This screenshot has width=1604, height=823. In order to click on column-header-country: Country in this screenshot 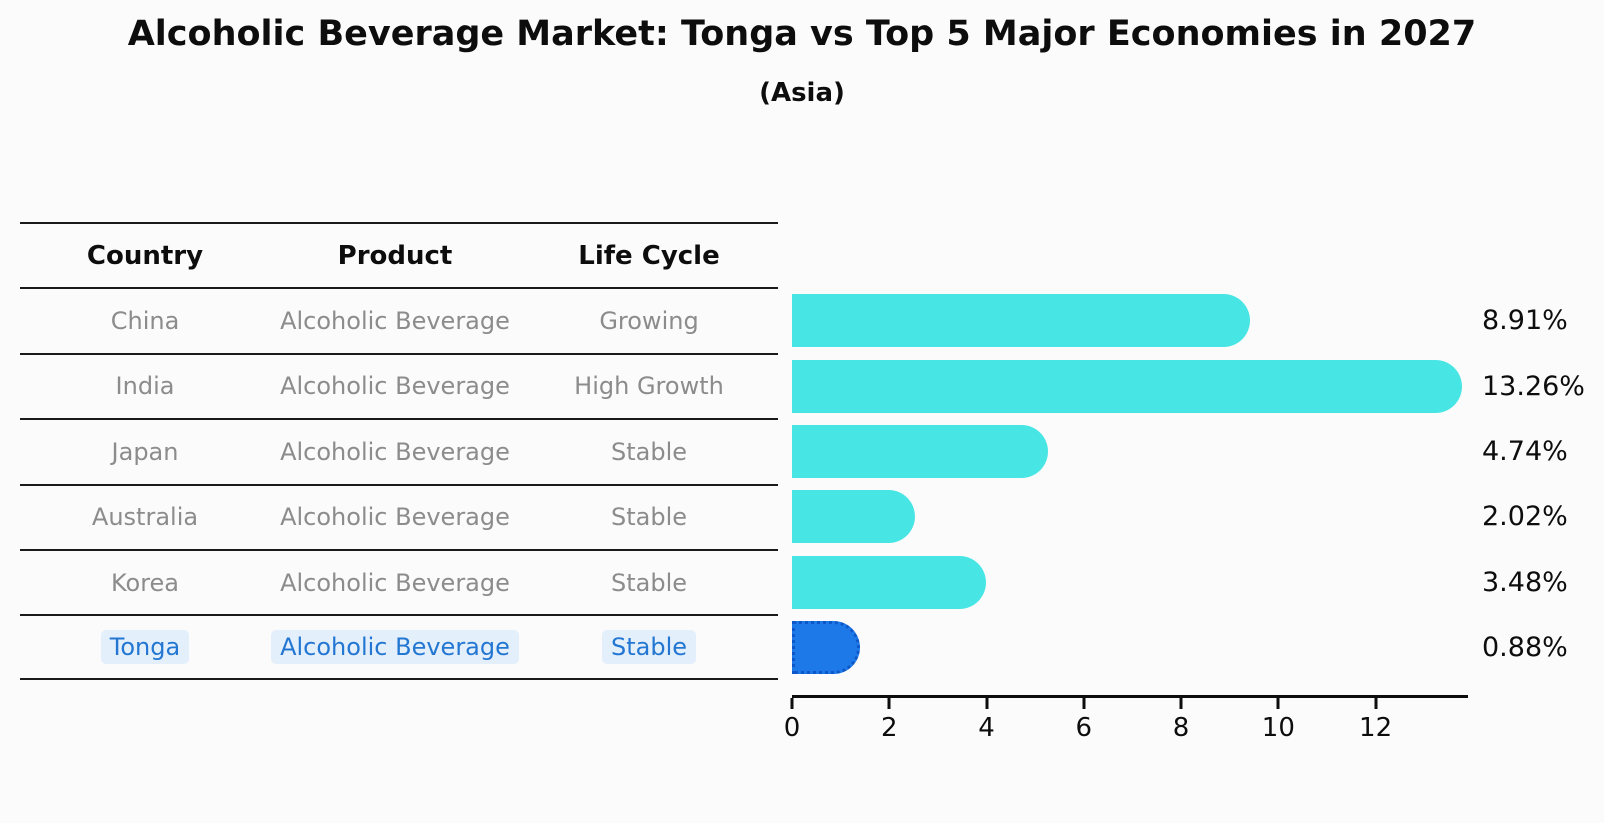, I will do `click(145, 255)`.